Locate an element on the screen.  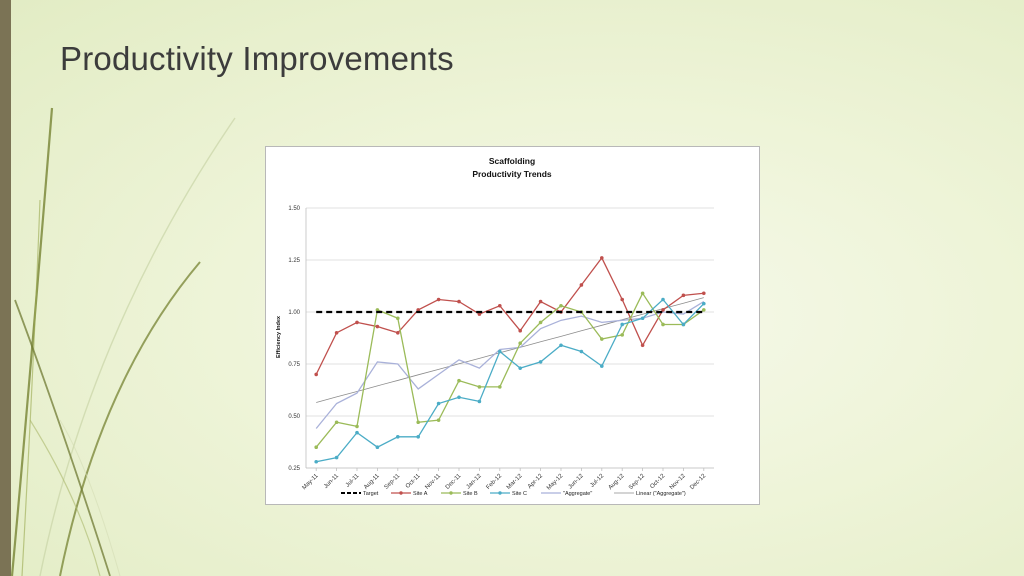
x-tick-label: Mar-12 is located at coordinates (515, 482).